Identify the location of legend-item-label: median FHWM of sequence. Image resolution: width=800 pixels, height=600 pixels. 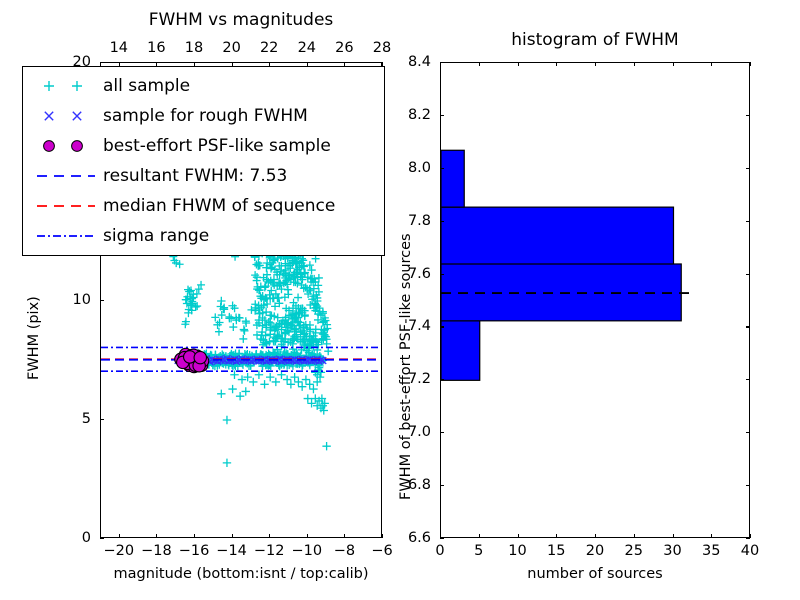
(219, 205).